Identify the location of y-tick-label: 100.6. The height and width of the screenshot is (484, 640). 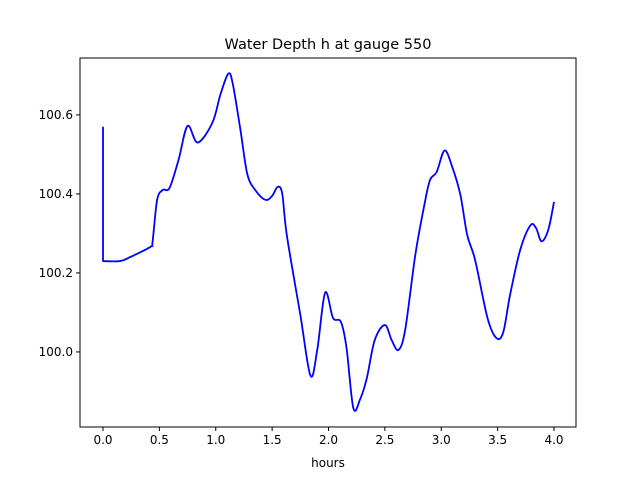
(56, 115).